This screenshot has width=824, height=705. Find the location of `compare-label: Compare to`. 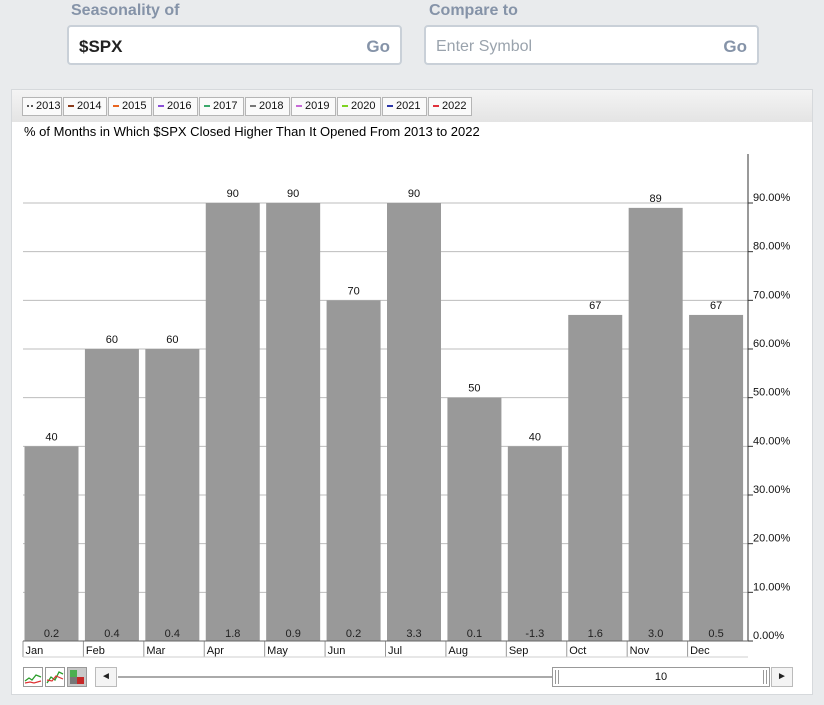

compare-label: Compare to is located at coordinates (473, 10).